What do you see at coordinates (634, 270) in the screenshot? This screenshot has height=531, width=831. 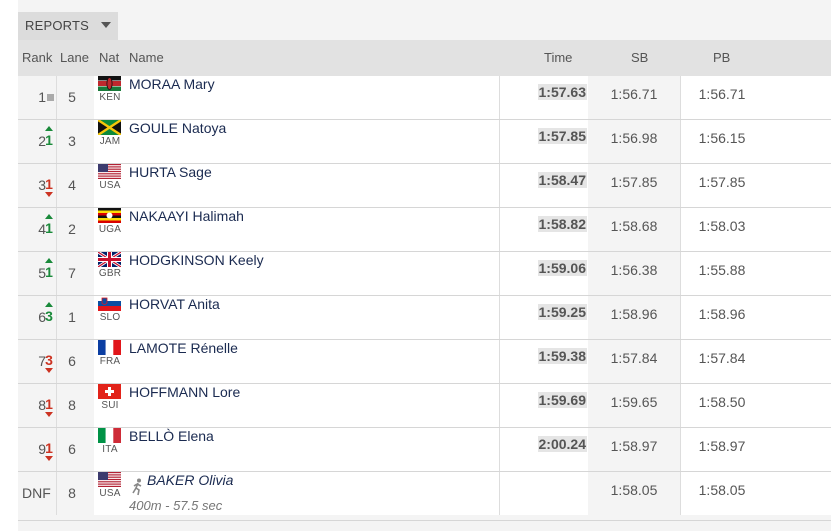 I see `season-best: 1:56.38` at bounding box center [634, 270].